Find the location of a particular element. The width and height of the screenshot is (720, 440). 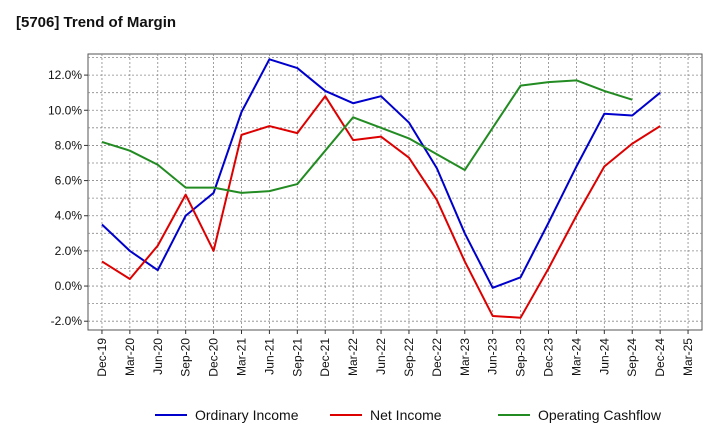

legend-label: Net Income is located at coordinates (406, 415).